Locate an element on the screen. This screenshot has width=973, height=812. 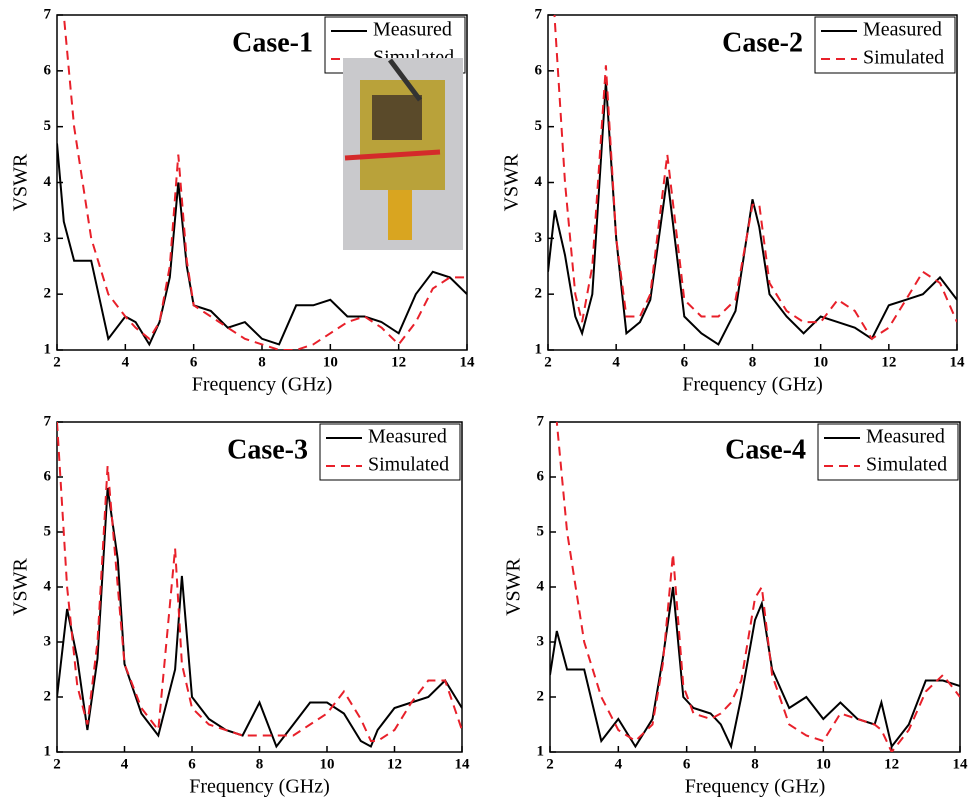
chart-title: Case-1 is located at coordinates (272, 42).